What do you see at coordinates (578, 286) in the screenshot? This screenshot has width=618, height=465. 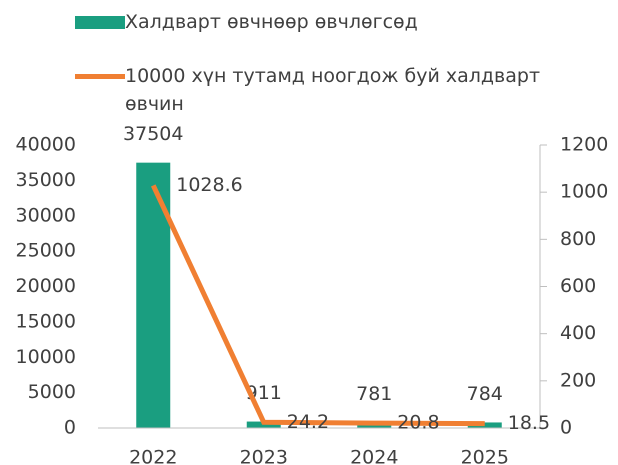 I see `y2-tick-label: 600` at bounding box center [578, 286].